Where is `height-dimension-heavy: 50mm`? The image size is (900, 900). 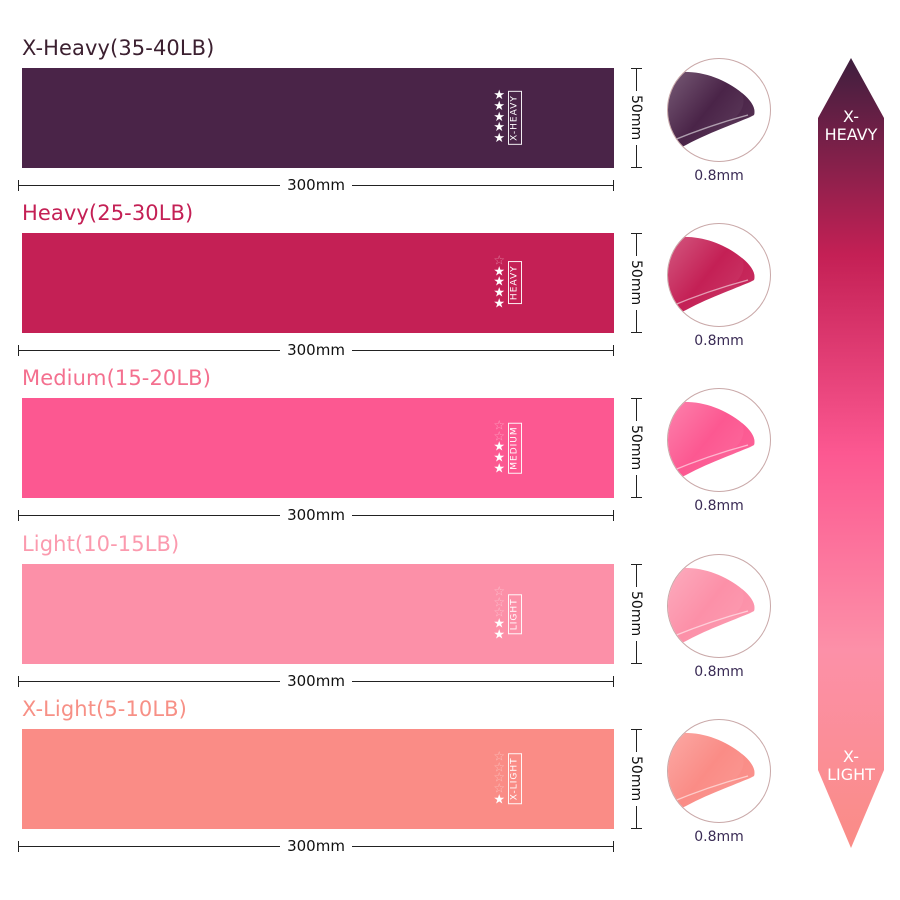
height-dimension-heavy: 50mm is located at coordinates (636, 283).